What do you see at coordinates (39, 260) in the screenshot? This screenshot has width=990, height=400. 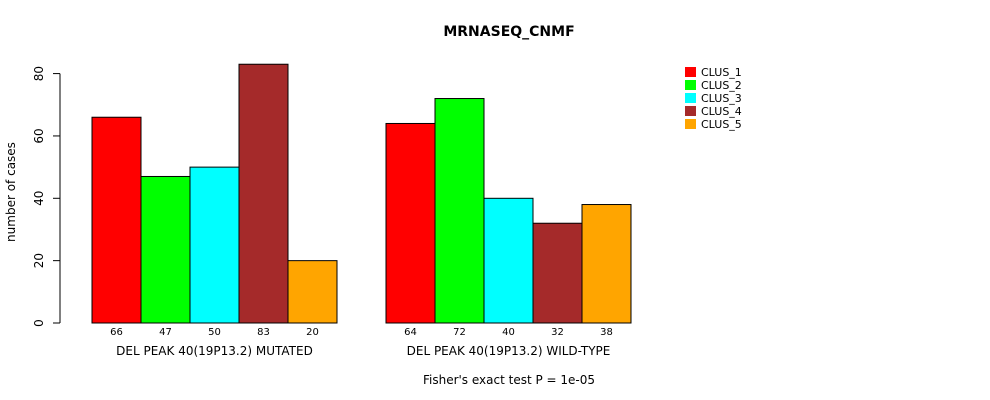 I see `y-tick-label: 20` at bounding box center [39, 260].